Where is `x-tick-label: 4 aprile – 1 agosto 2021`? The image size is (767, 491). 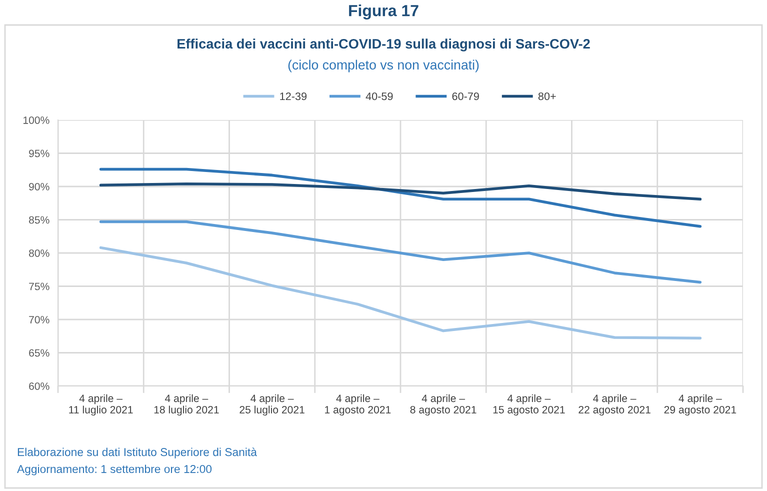 x-tick-label: 4 aprile – 1 agosto 2021 is located at coordinates (358, 405).